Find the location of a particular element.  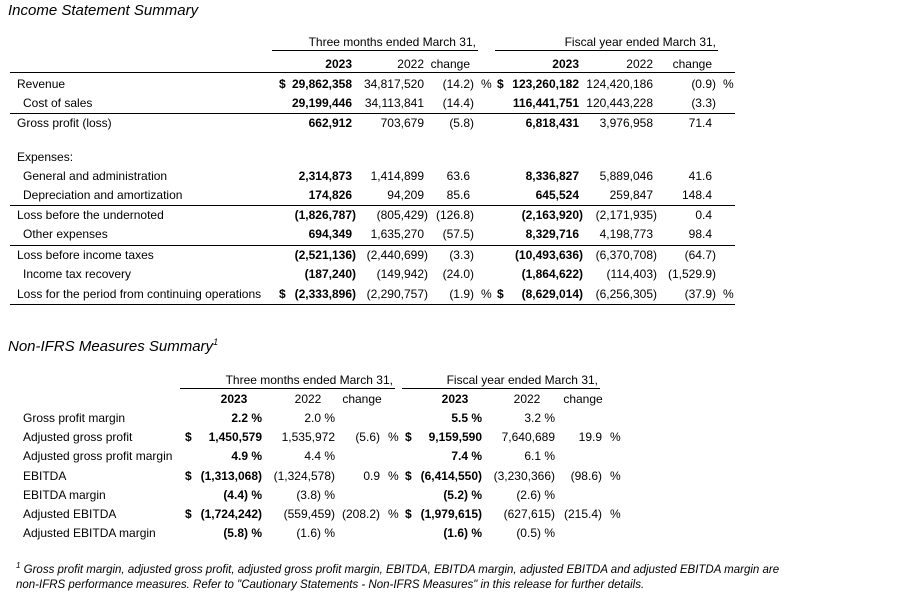

row-label: Gross profit (loss) is located at coordinates (64, 123).